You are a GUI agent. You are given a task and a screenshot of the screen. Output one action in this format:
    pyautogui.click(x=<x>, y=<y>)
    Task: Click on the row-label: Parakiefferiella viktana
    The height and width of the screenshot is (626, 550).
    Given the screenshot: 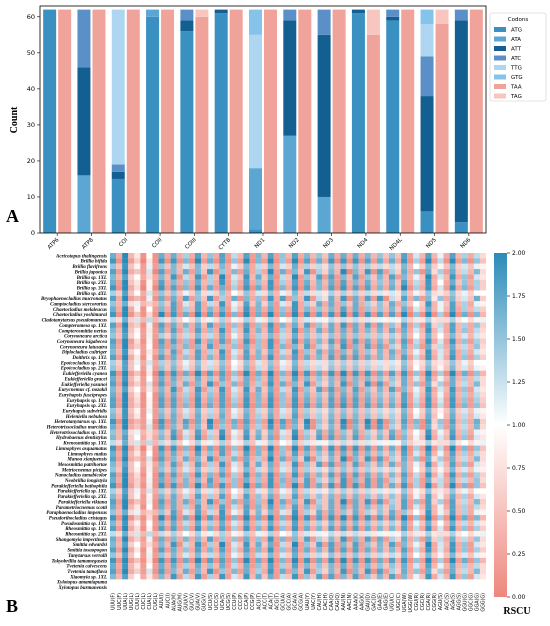 What is the action you would take?
    pyautogui.click(x=82, y=502)
    